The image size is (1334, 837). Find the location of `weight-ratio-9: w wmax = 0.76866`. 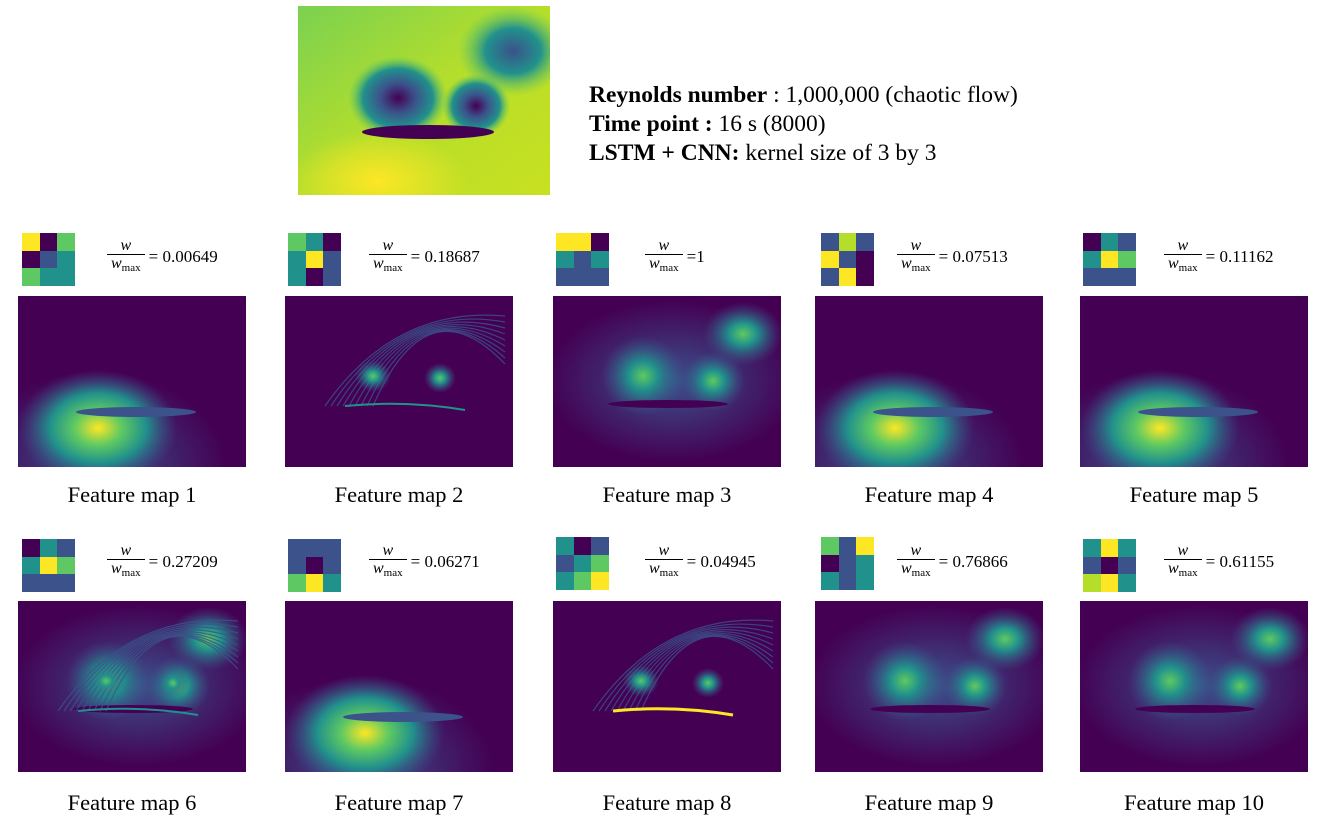

weight-ratio-9: w wmax = 0.76866 is located at coordinates (952, 562).